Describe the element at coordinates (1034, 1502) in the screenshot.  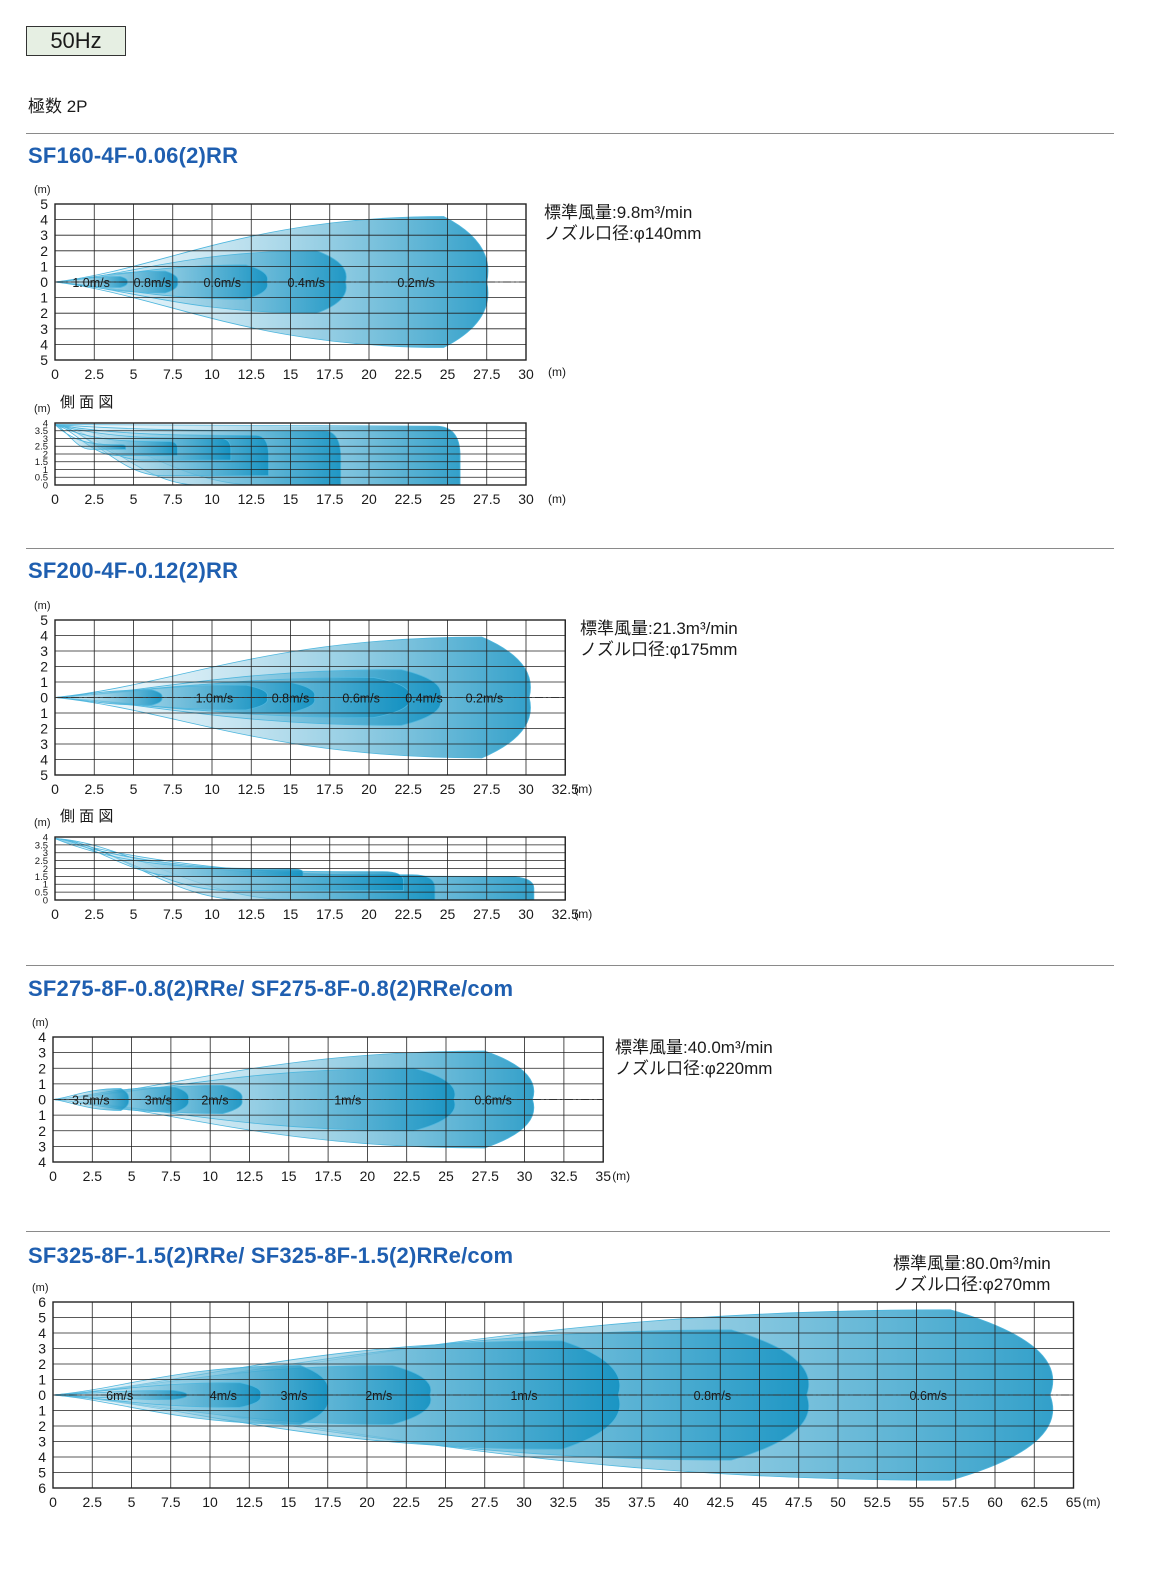
I see `x-tick-label: 62.5` at that location.